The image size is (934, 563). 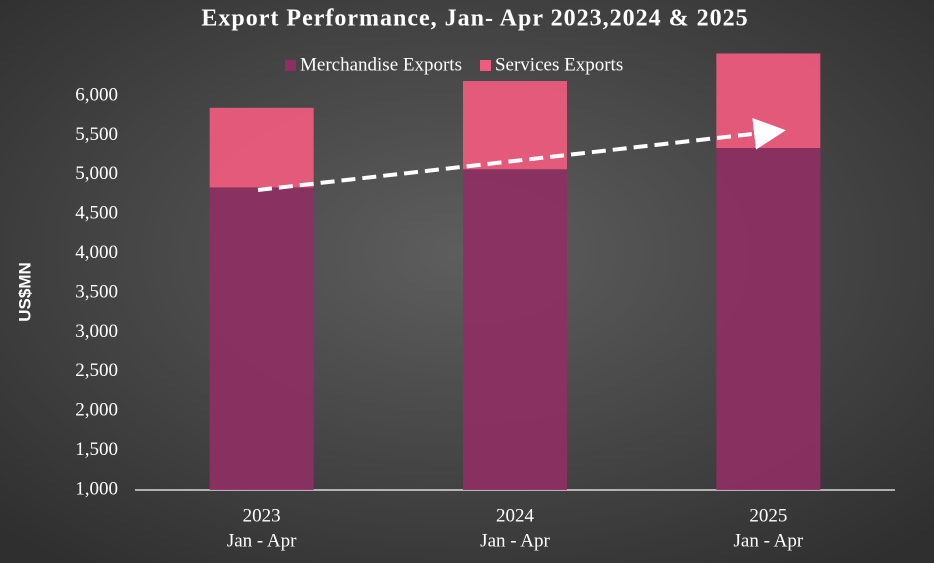 What do you see at coordinates (559, 64) in the screenshot?
I see `legend-label: Services Exports` at bounding box center [559, 64].